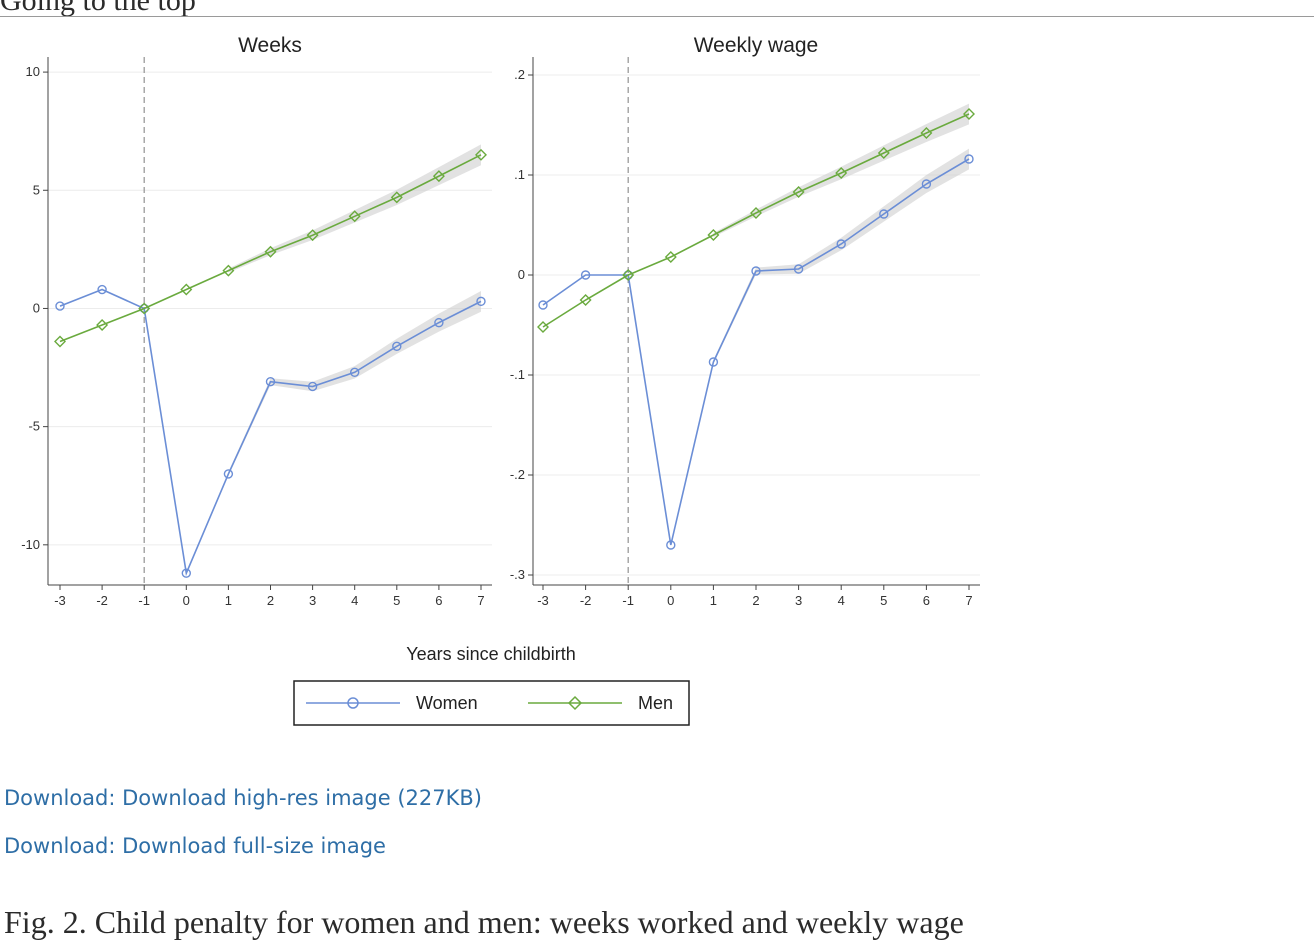  Describe the element at coordinates (657, 16) in the screenshot. I see `divider` at that location.